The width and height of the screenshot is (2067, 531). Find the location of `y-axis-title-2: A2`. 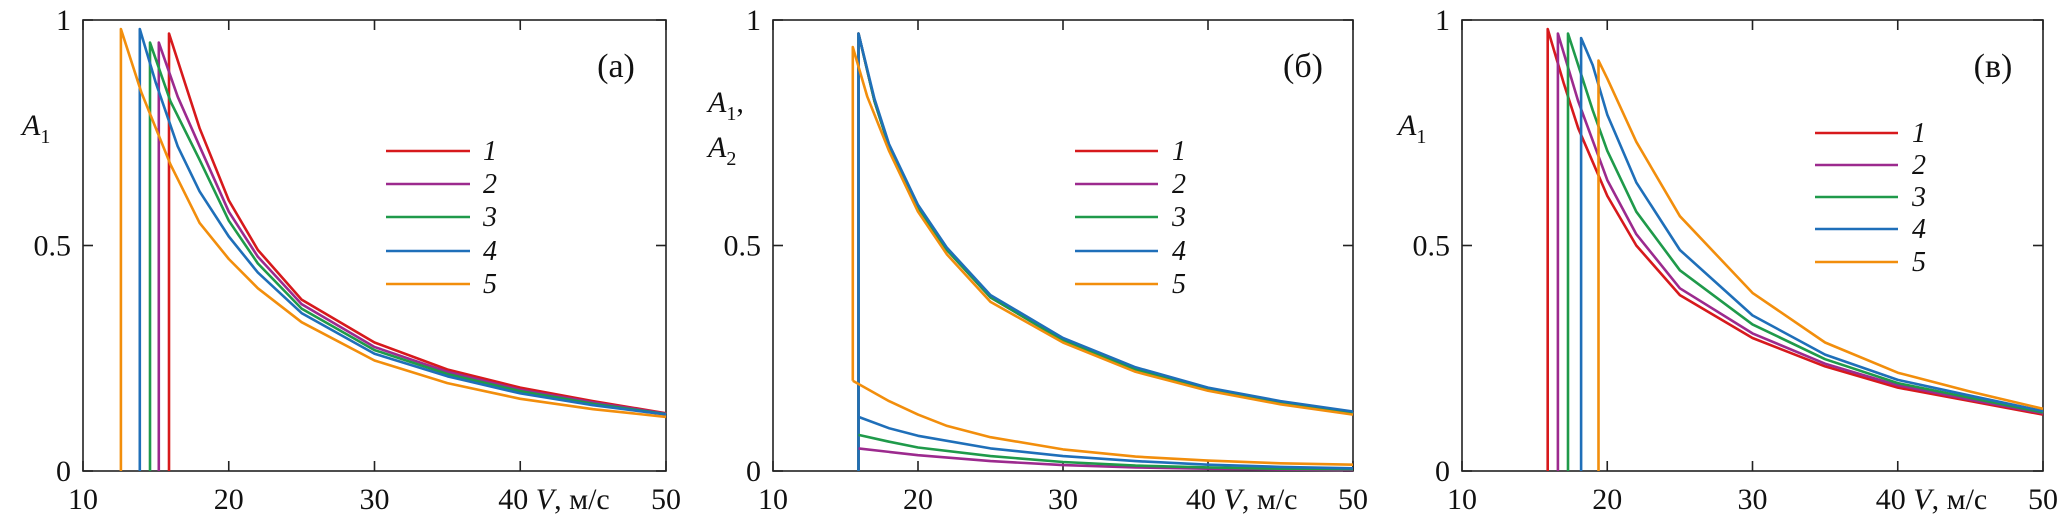

y-axis-title-2: A2 is located at coordinates (721, 150).